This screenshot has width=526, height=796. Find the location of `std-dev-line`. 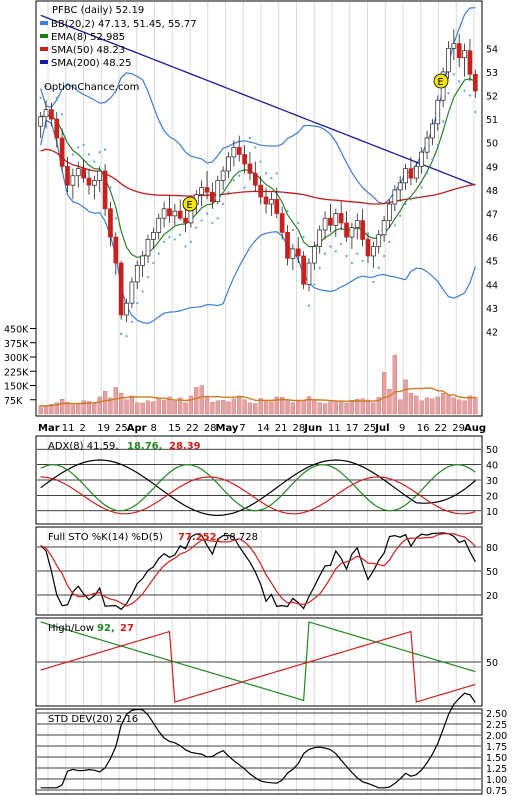

std-dev-line is located at coordinates (258, 740).